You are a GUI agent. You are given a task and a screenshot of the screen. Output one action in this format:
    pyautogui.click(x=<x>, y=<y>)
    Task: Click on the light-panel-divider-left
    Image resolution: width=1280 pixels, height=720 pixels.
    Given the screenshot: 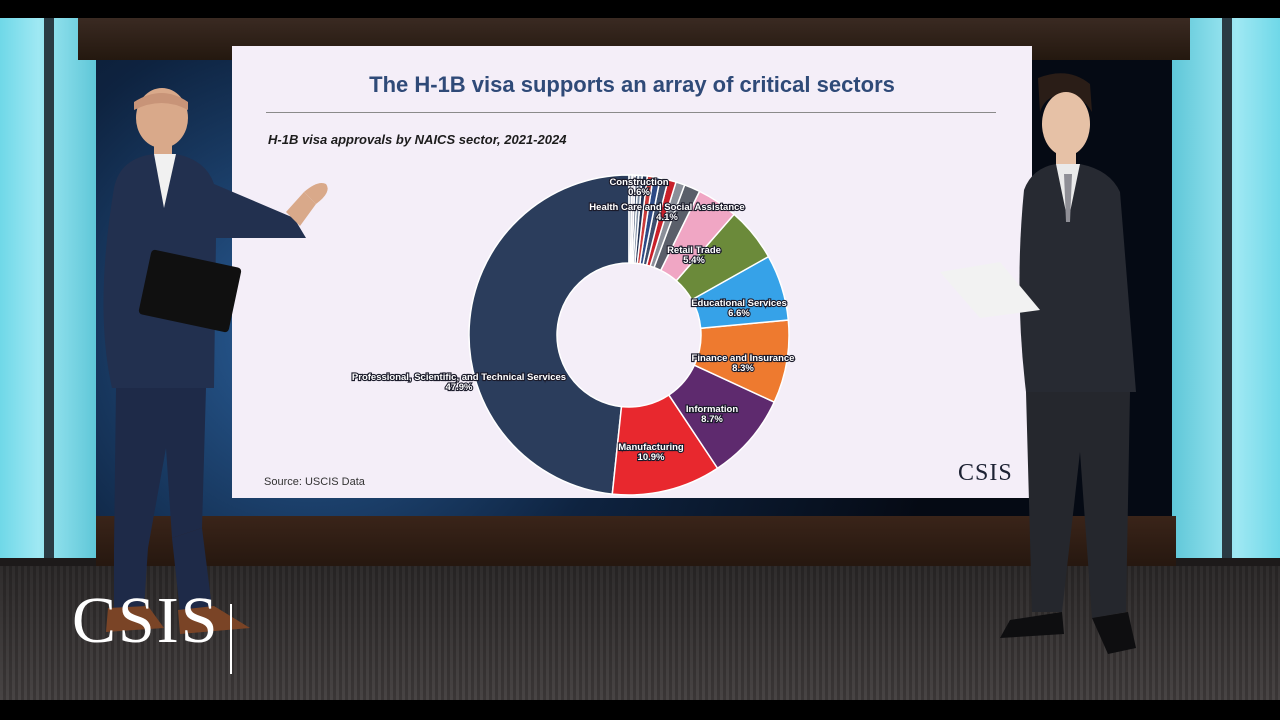 What is the action you would take?
    pyautogui.click(x=49, y=288)
    